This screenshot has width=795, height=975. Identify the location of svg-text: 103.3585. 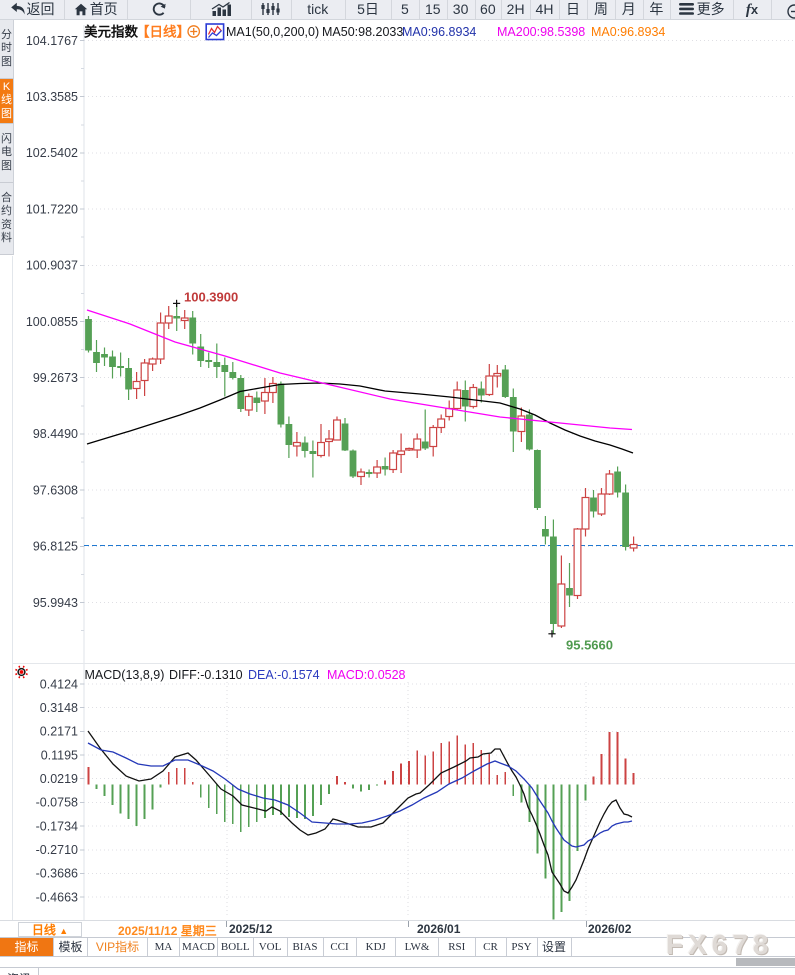
(52, 97).